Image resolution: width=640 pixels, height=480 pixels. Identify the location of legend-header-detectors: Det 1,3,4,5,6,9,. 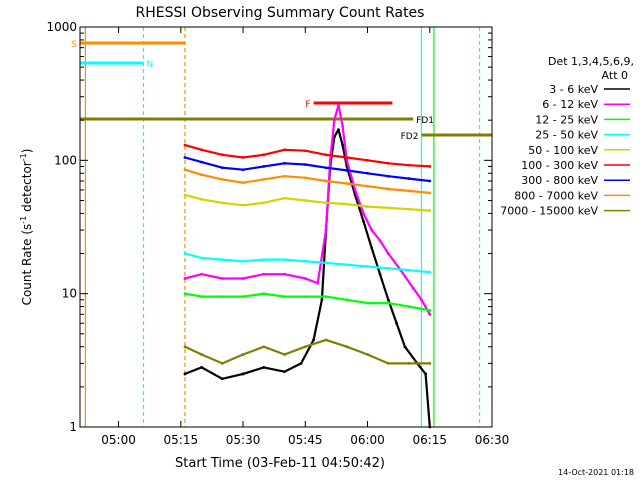
(591, 61).